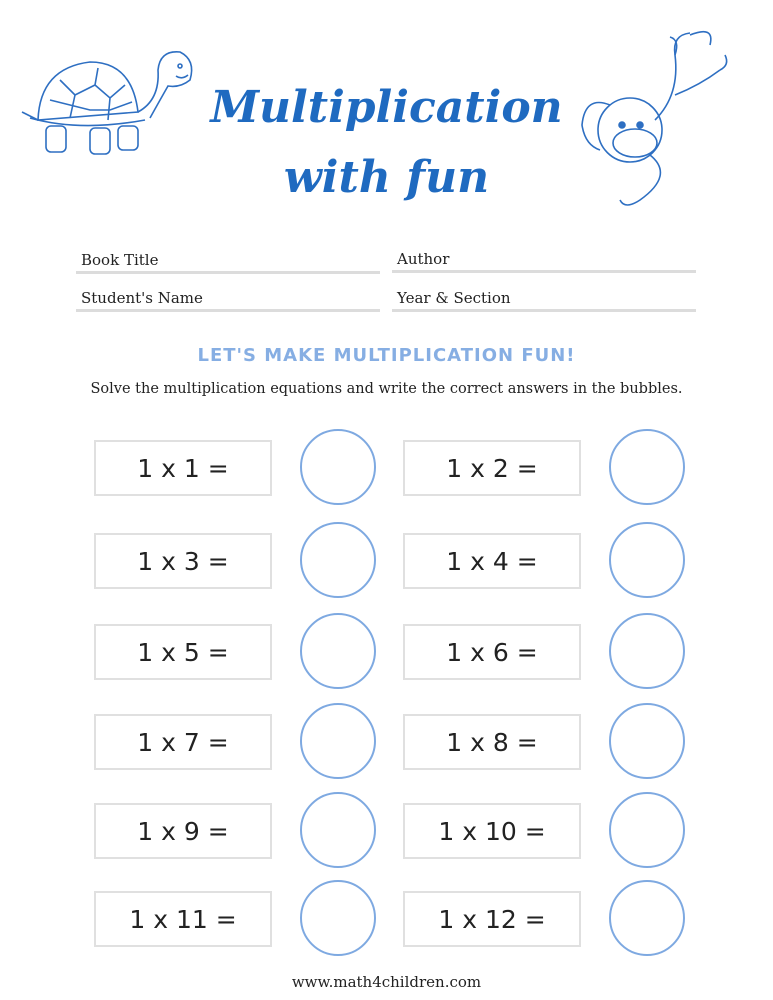 The width and height of the screenshot is (773, 1000). Describe the element at coordinates (183, 468) in the screenshot. I see `equation-box: 1 x 1 =` at that location.